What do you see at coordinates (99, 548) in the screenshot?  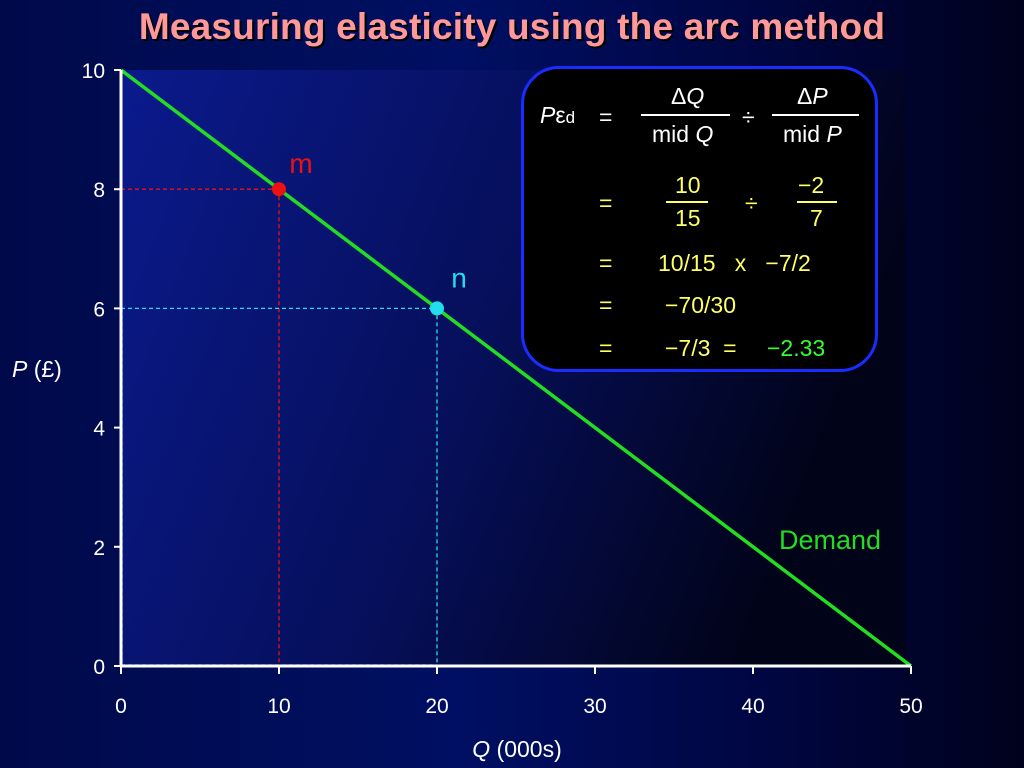 I see `y-tick-label: 2` at bounding box center [99, 548].